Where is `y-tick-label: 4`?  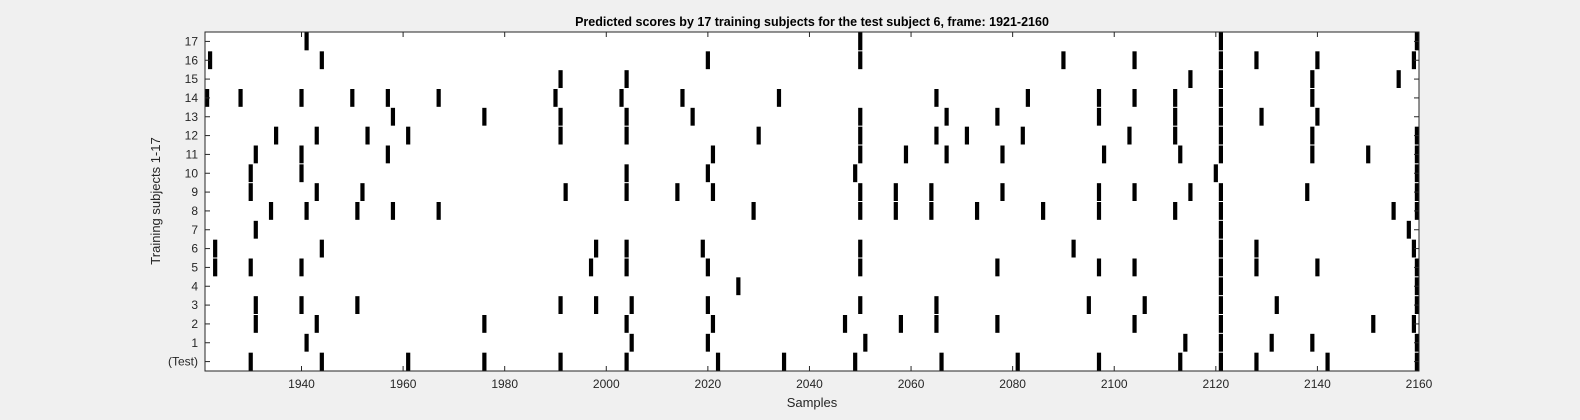 y-tick-label: 4 is located at coordinates (194, 286).